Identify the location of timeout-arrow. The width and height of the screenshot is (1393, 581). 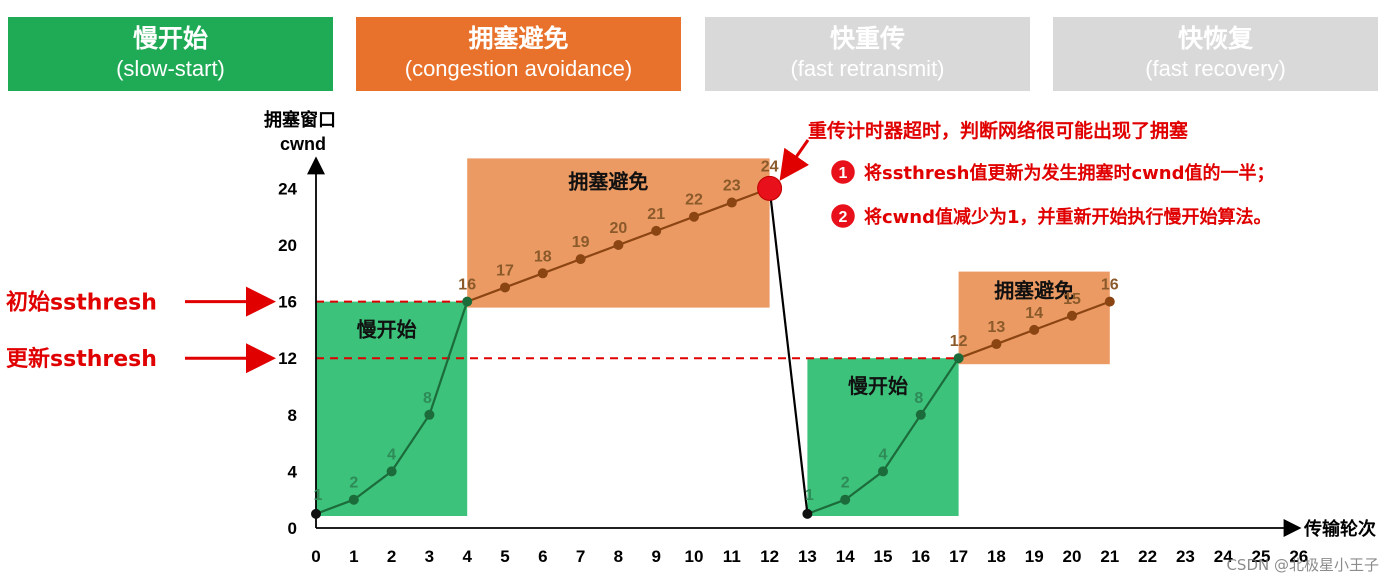
(794, 160).